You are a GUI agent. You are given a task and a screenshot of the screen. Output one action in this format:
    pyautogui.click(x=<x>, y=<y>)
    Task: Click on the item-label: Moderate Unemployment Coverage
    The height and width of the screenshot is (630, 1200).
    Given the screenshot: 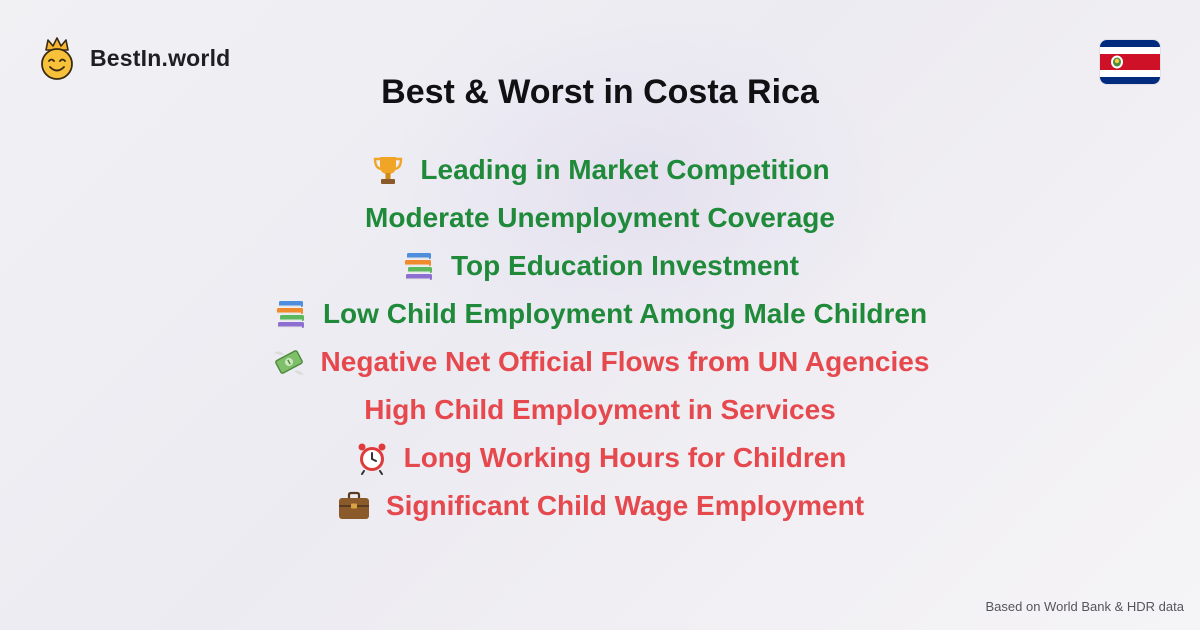 What is the action you would take?
    pyautogui.click(x=600, y=217)
    